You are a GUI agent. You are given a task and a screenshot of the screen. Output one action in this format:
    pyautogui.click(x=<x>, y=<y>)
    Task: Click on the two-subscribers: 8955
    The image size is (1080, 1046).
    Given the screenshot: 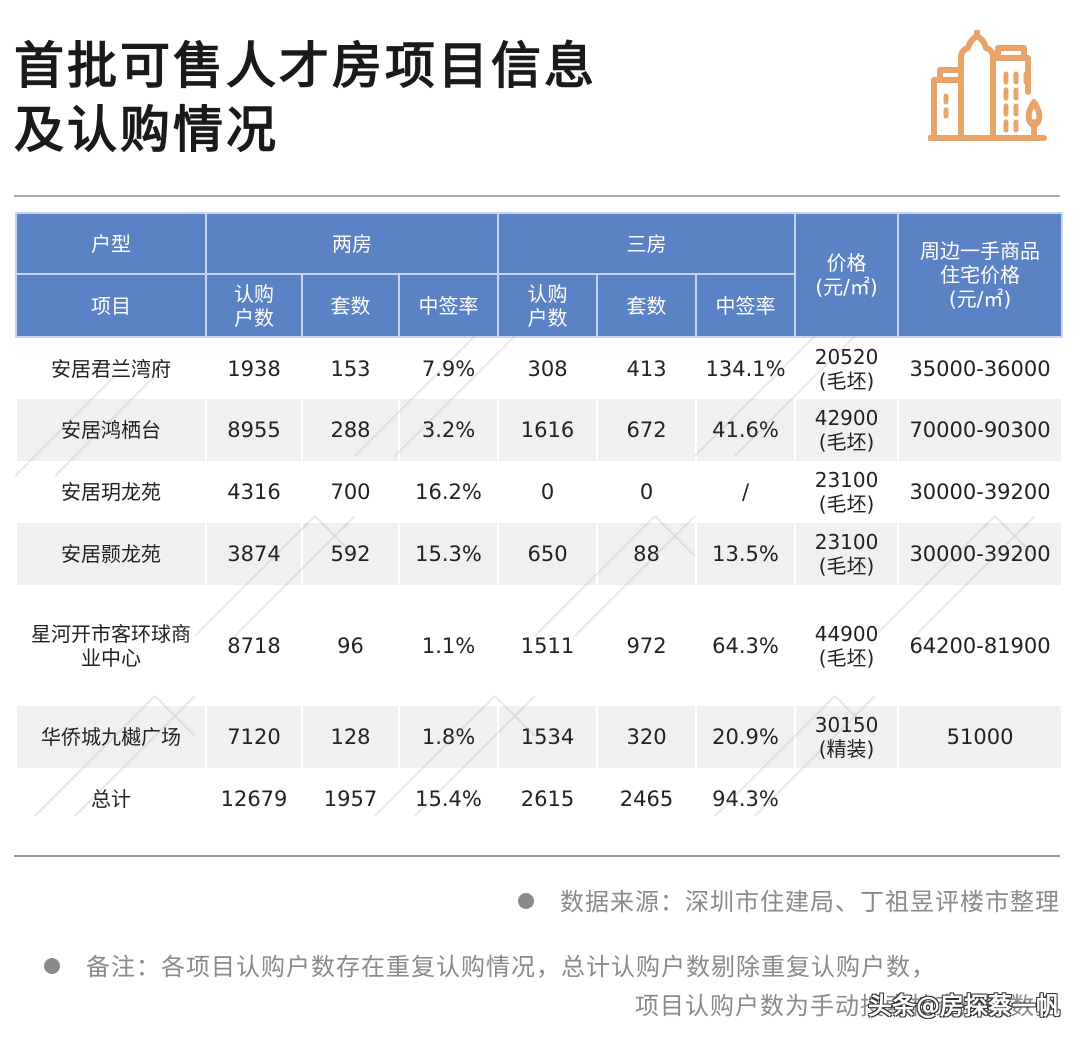 What is the action you would take?
    pyautogui.click(x=254, y=430)
    